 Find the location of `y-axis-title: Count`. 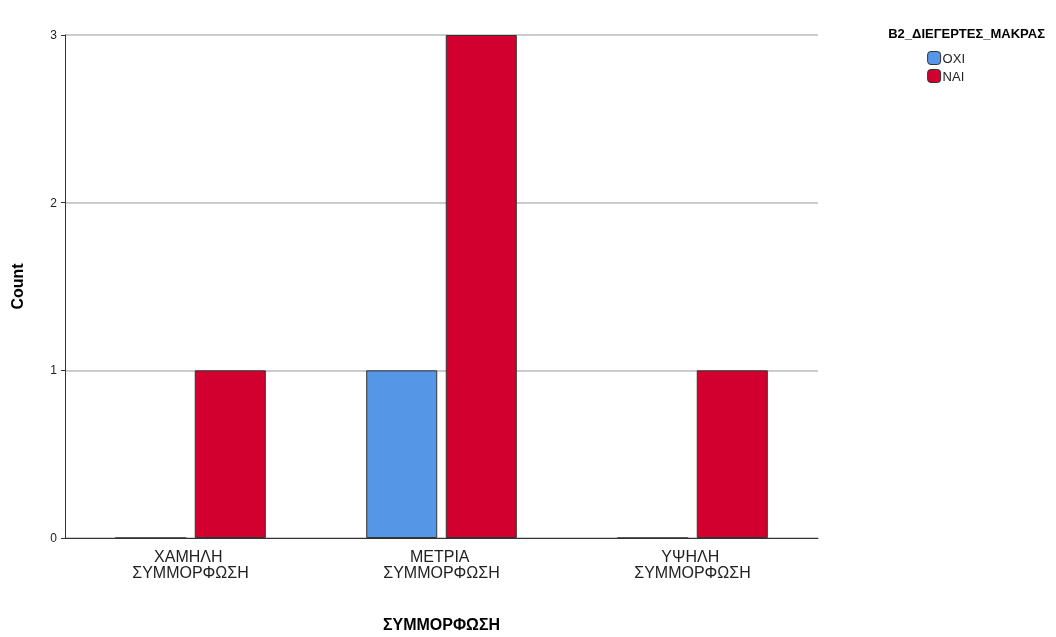

y-axis-title: Count is located at coordinates (17, 286).